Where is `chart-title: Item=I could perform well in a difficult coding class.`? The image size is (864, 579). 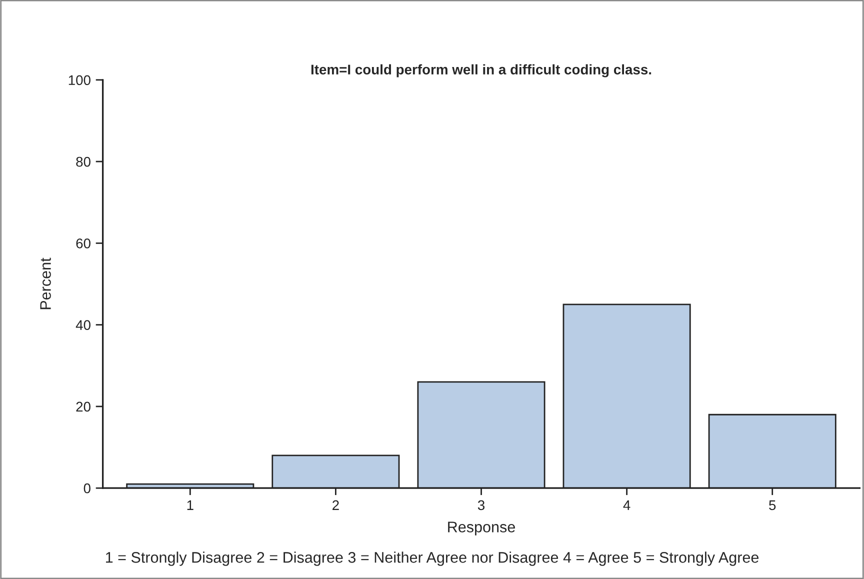 chart-title: Item=I could perform well in a difficult coding class. is located at coordinates (481, 71).